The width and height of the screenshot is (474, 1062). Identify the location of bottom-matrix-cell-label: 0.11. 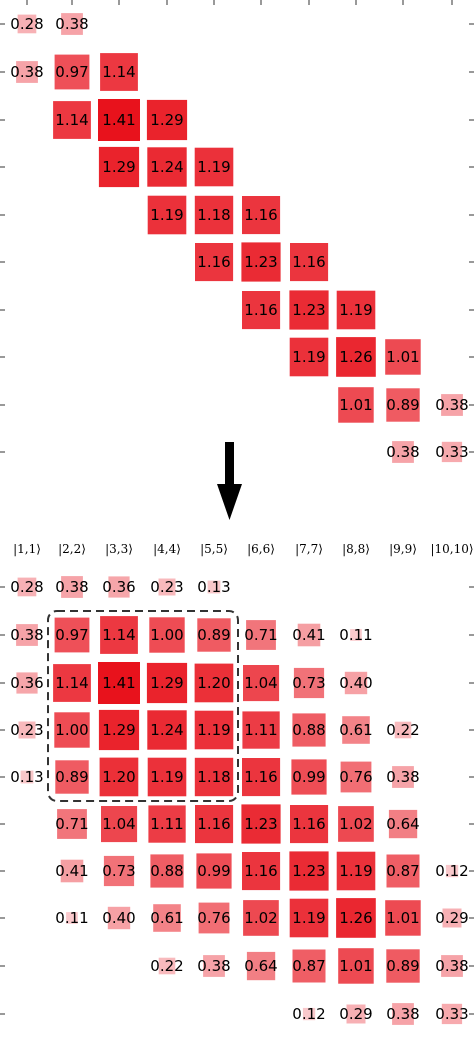
(355, 635).